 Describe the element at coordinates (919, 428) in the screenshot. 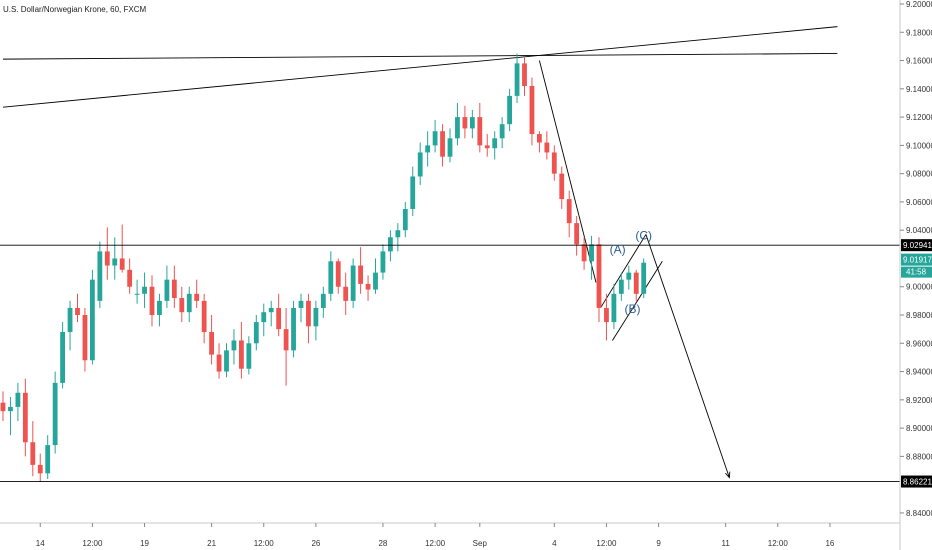

I see `y-tick-label: 8.90000` at that location.